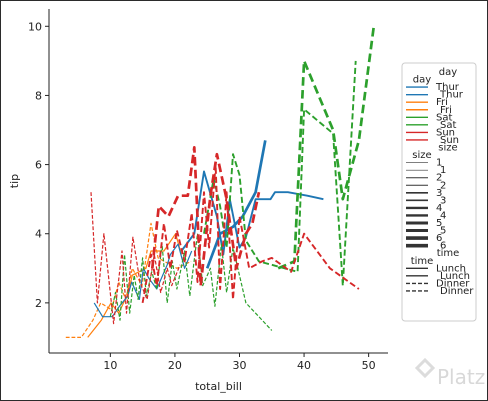 The width and height of the screenshot is (488, 401). Describe the element at coordinates (239, 365) in the screenshot. I see `x-tick-label: 30` at that location.